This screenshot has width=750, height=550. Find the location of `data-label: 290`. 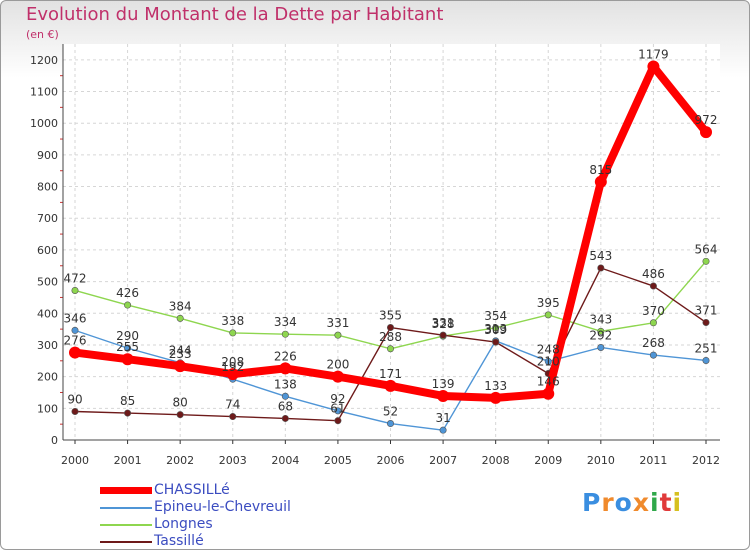

data-label: 290 is located at coordinates (127, 336).